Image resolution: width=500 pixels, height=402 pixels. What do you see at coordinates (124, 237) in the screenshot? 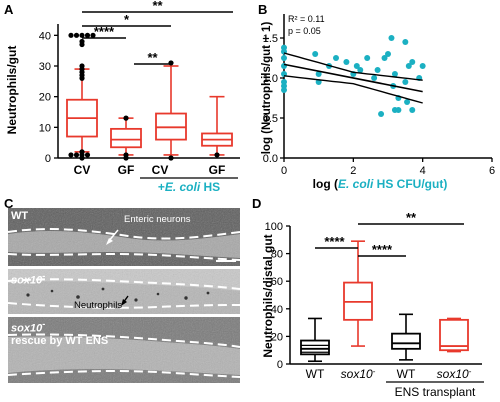
I see `micrograph-wt: WT Enteric neurons` at bounding box center [124, 237].